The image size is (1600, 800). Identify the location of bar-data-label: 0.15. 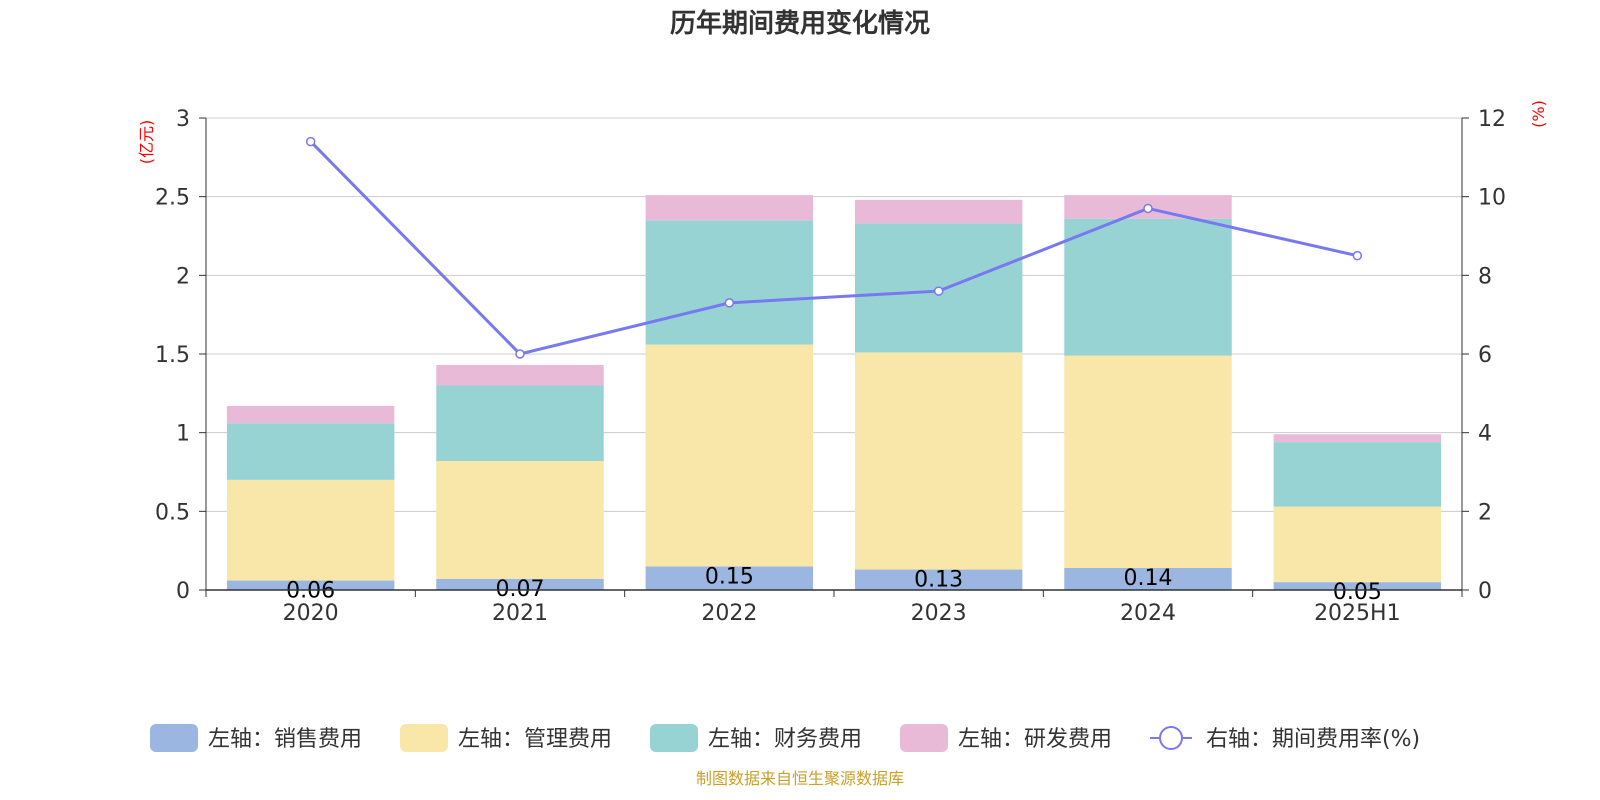
(729, 576).